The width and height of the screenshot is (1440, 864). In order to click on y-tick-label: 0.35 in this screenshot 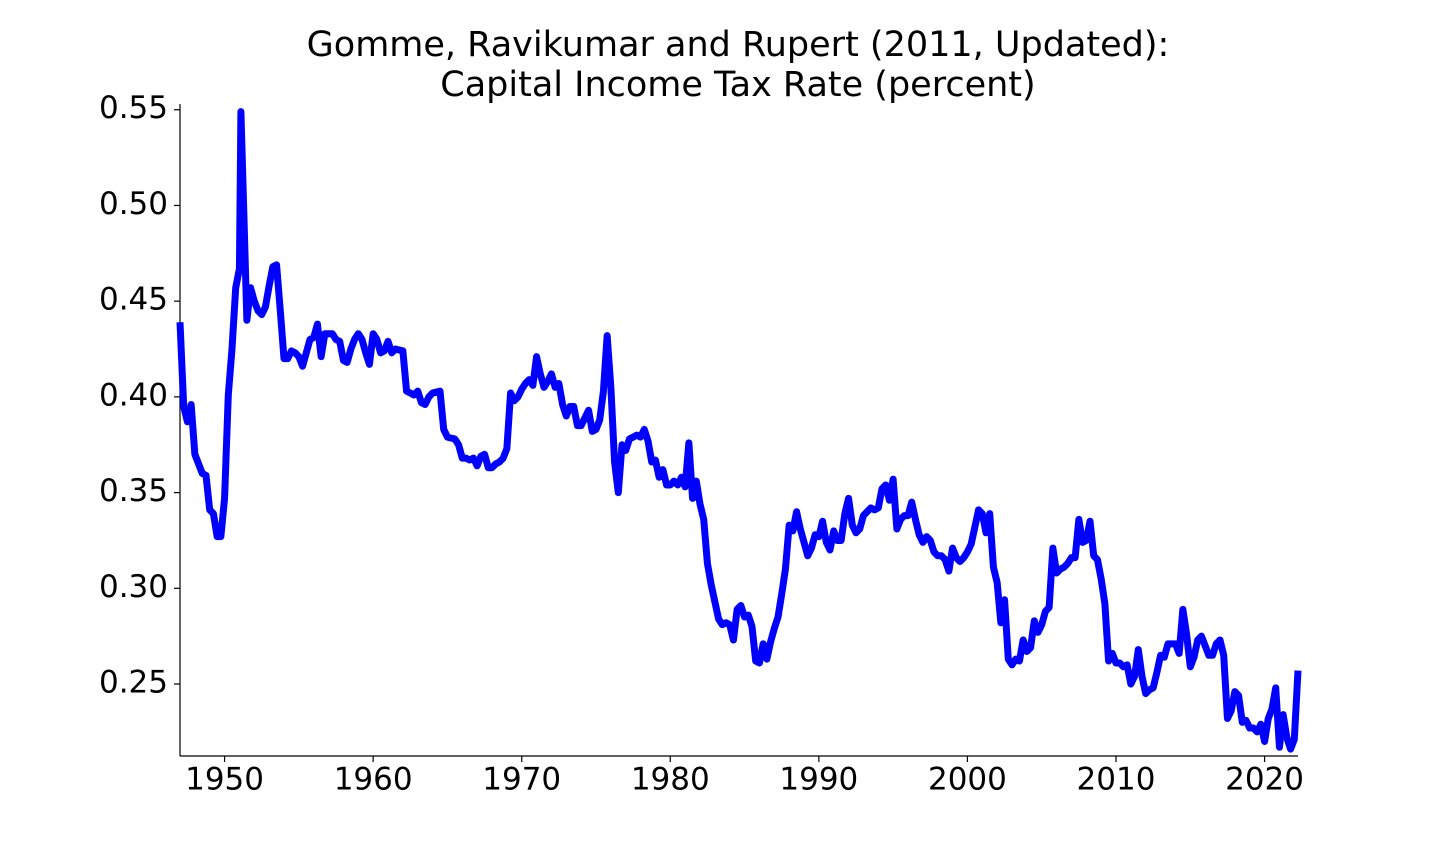, I will do `click(133, 491)`.